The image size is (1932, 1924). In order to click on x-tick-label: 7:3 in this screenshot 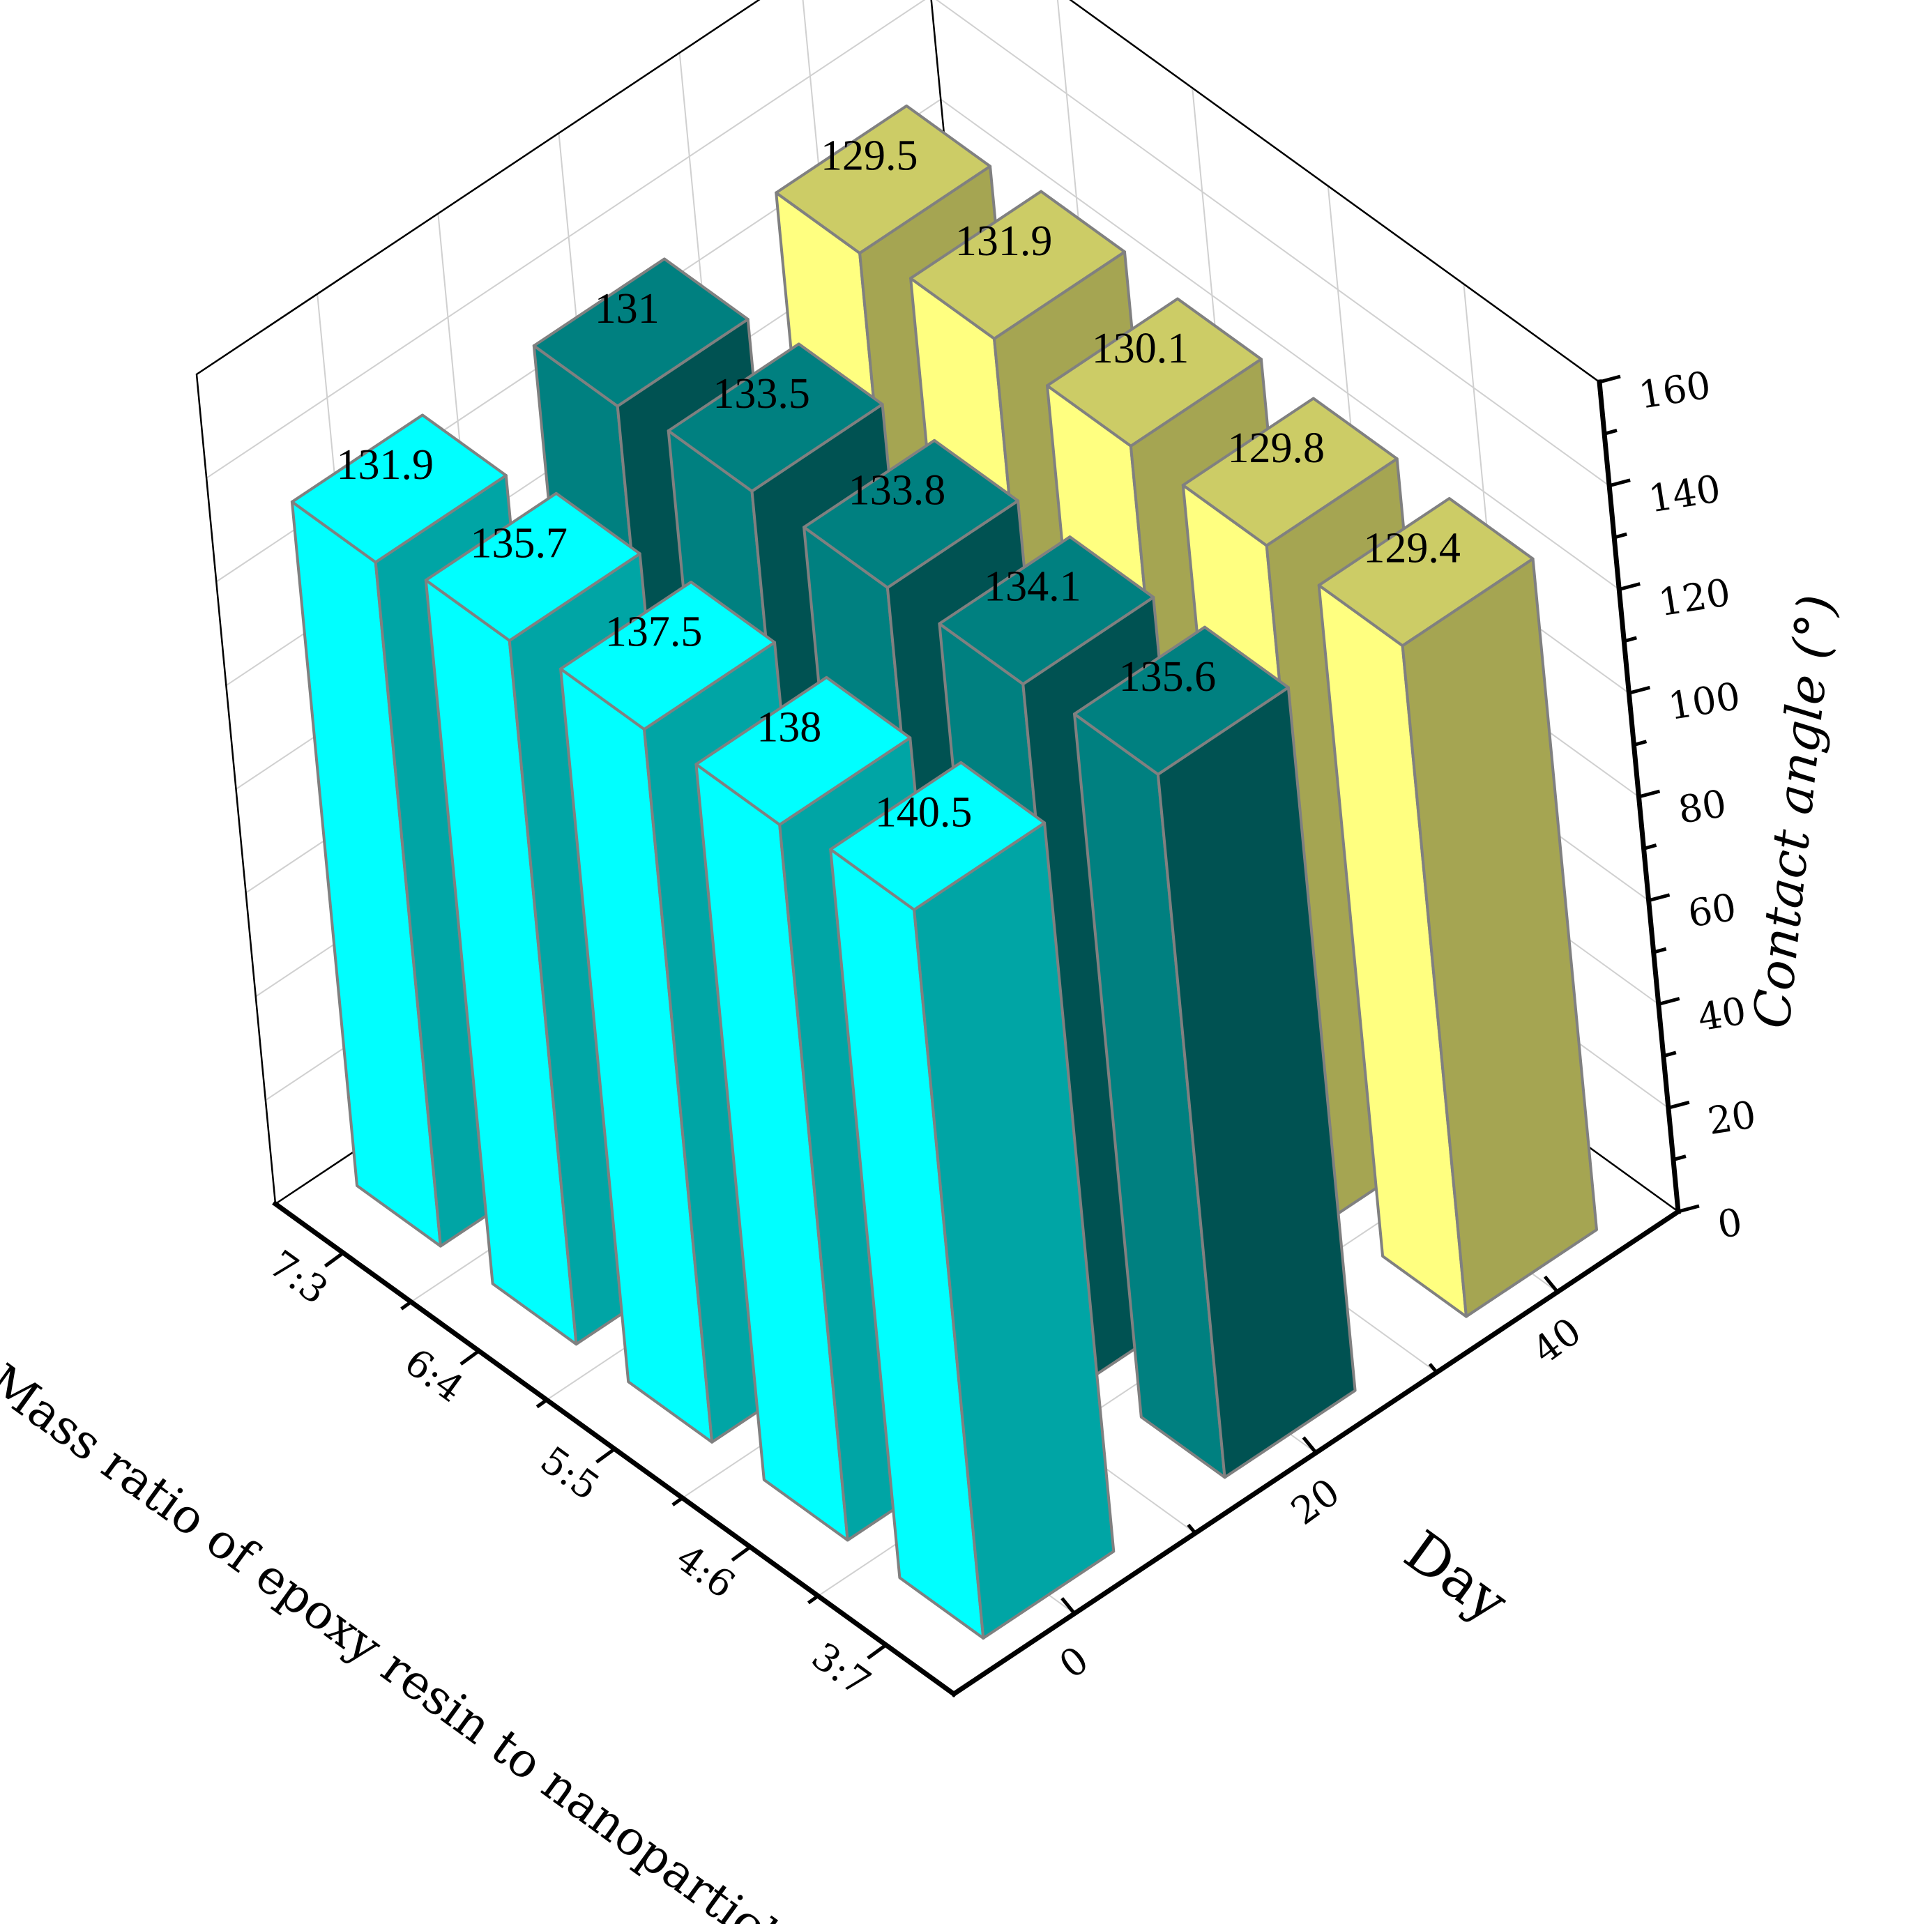, I will do `click(298, 1277)`.